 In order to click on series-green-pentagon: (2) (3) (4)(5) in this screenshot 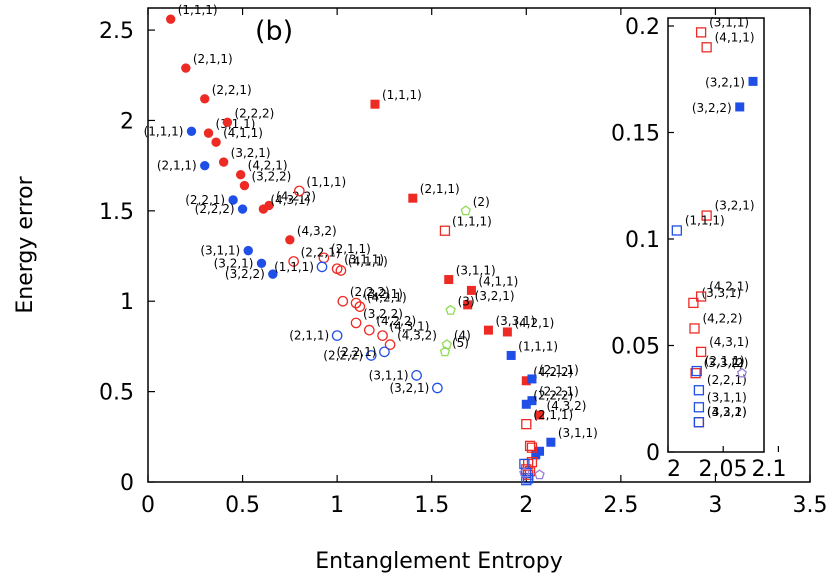, I will do `click(464, 276)`.